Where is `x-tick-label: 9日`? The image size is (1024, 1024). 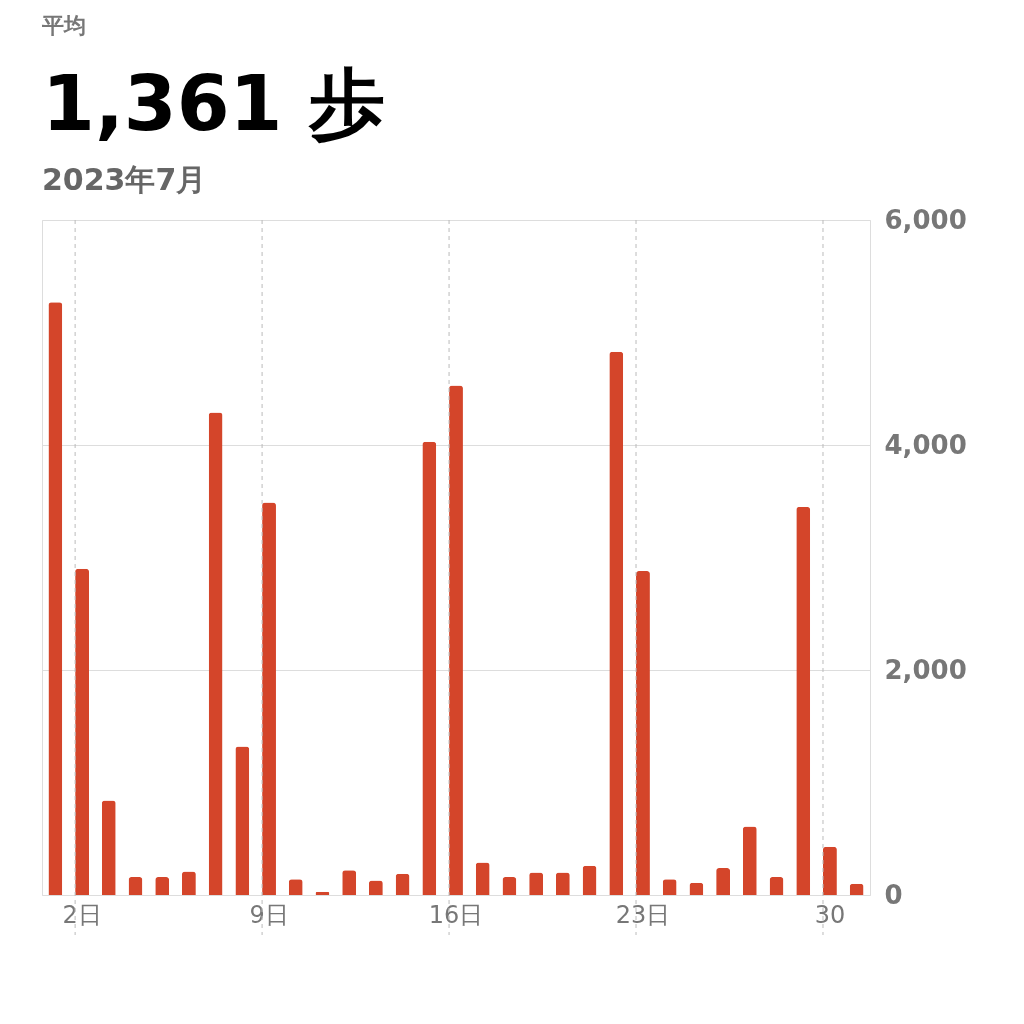 x-tick-label: 9日 is located at coordinates (269, 914).